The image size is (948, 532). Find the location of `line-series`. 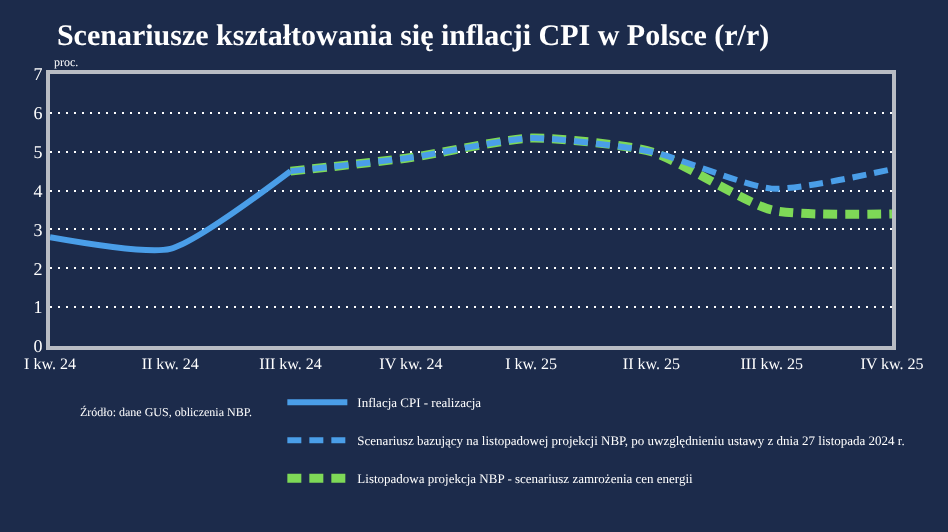

line-series is located at coordinates (589, 176).